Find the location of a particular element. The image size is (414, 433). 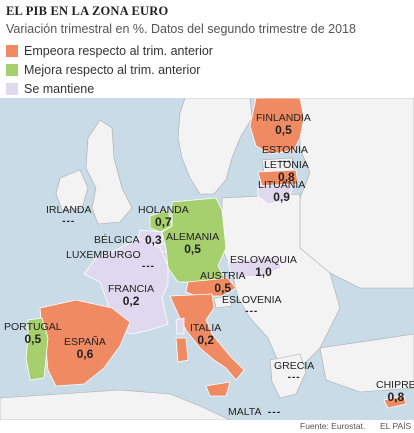

label-grecia: GRECIA --- is located at coordinates (294, 372).